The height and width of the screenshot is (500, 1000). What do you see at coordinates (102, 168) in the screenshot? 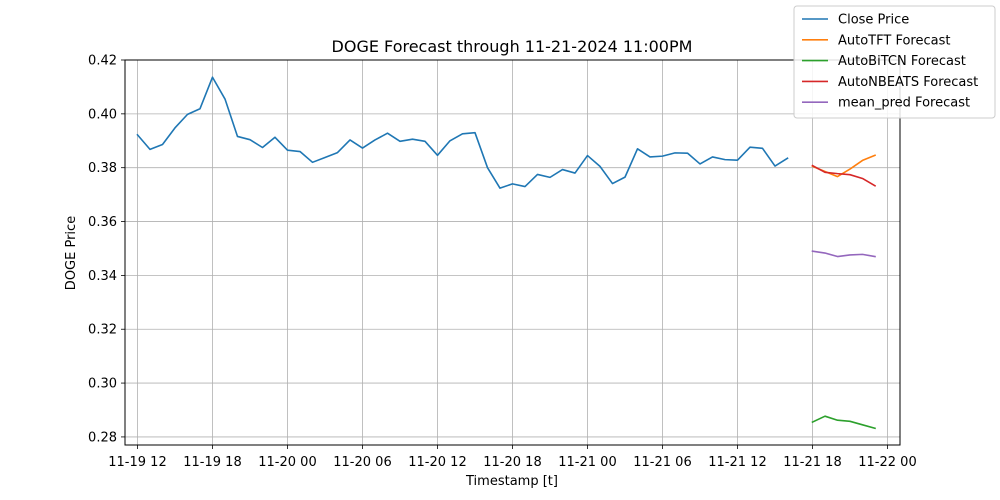
I see `y-tick-label: 0.38` at bounding box center [102, 168].